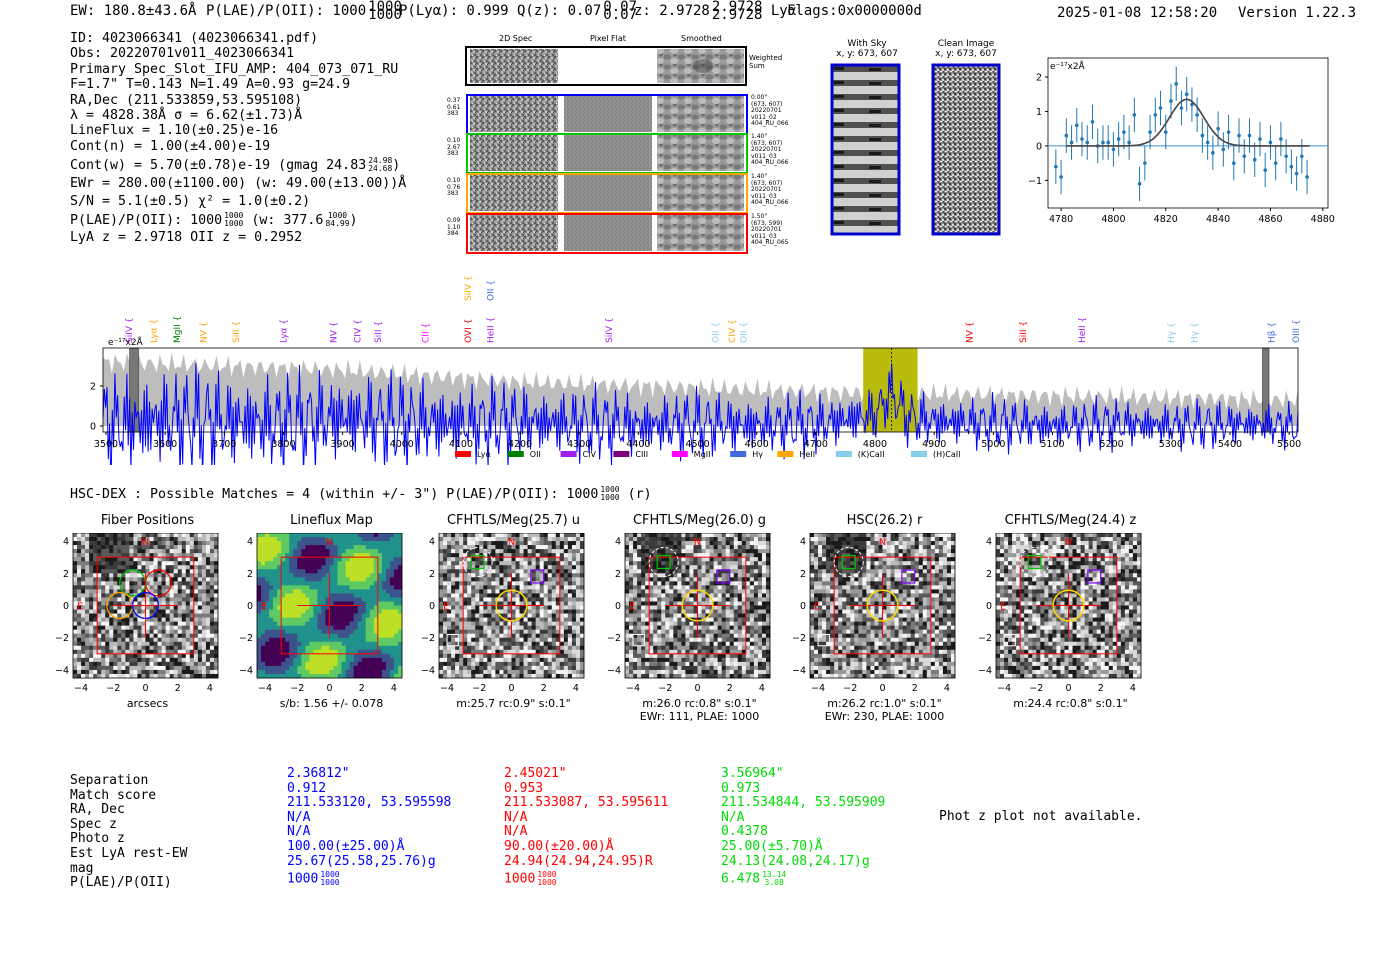 This screenshot has width=1400, height=953. What do you see at coordinates (469, 288) in the screenshot?
I see `line-label-group: SiIV {` at bounding box center [469, 288].